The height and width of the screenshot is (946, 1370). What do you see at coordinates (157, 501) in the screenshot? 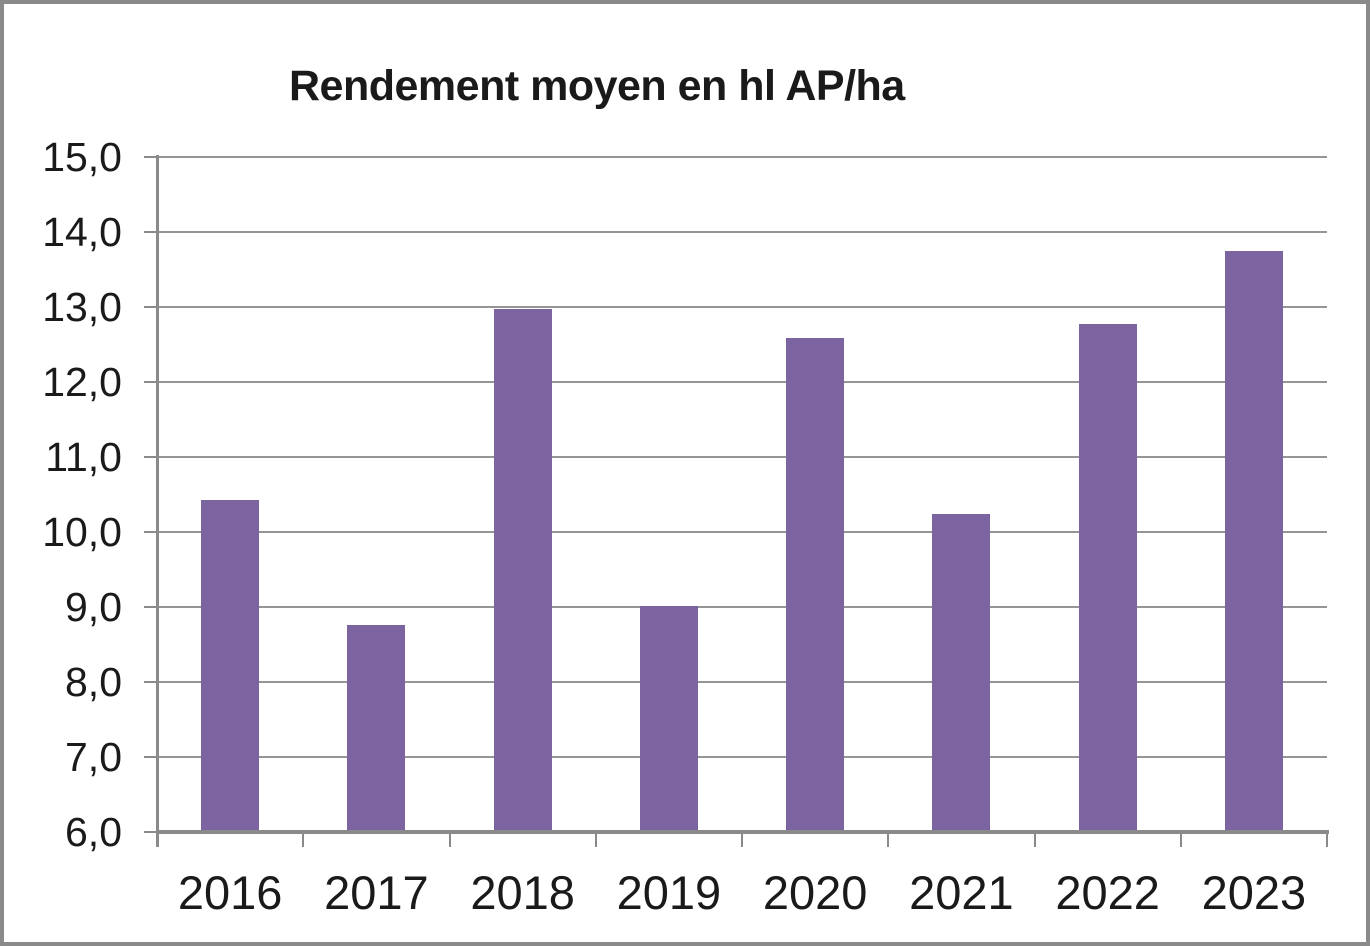
I see `y-axis-line` at bounding box center [157, 501].